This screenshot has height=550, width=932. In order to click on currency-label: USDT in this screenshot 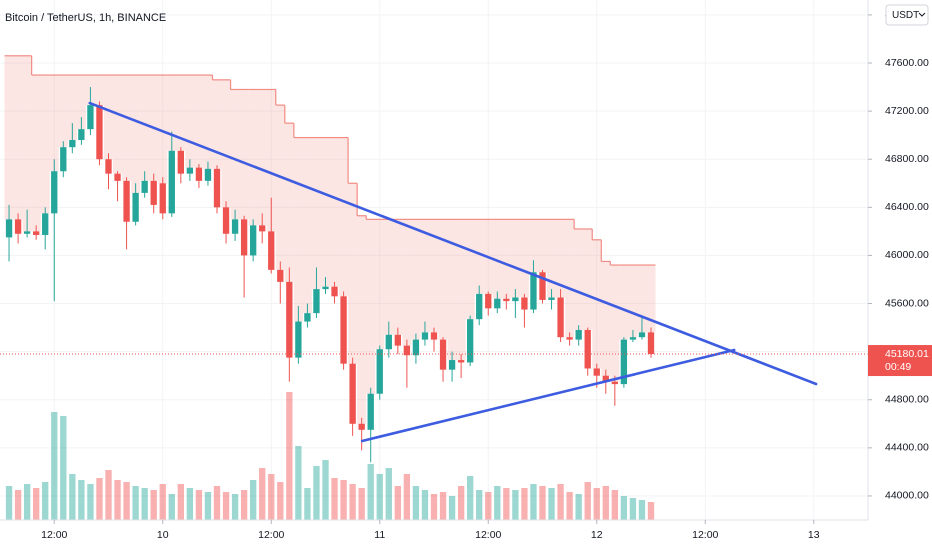, I will do `click(905, 15)`.